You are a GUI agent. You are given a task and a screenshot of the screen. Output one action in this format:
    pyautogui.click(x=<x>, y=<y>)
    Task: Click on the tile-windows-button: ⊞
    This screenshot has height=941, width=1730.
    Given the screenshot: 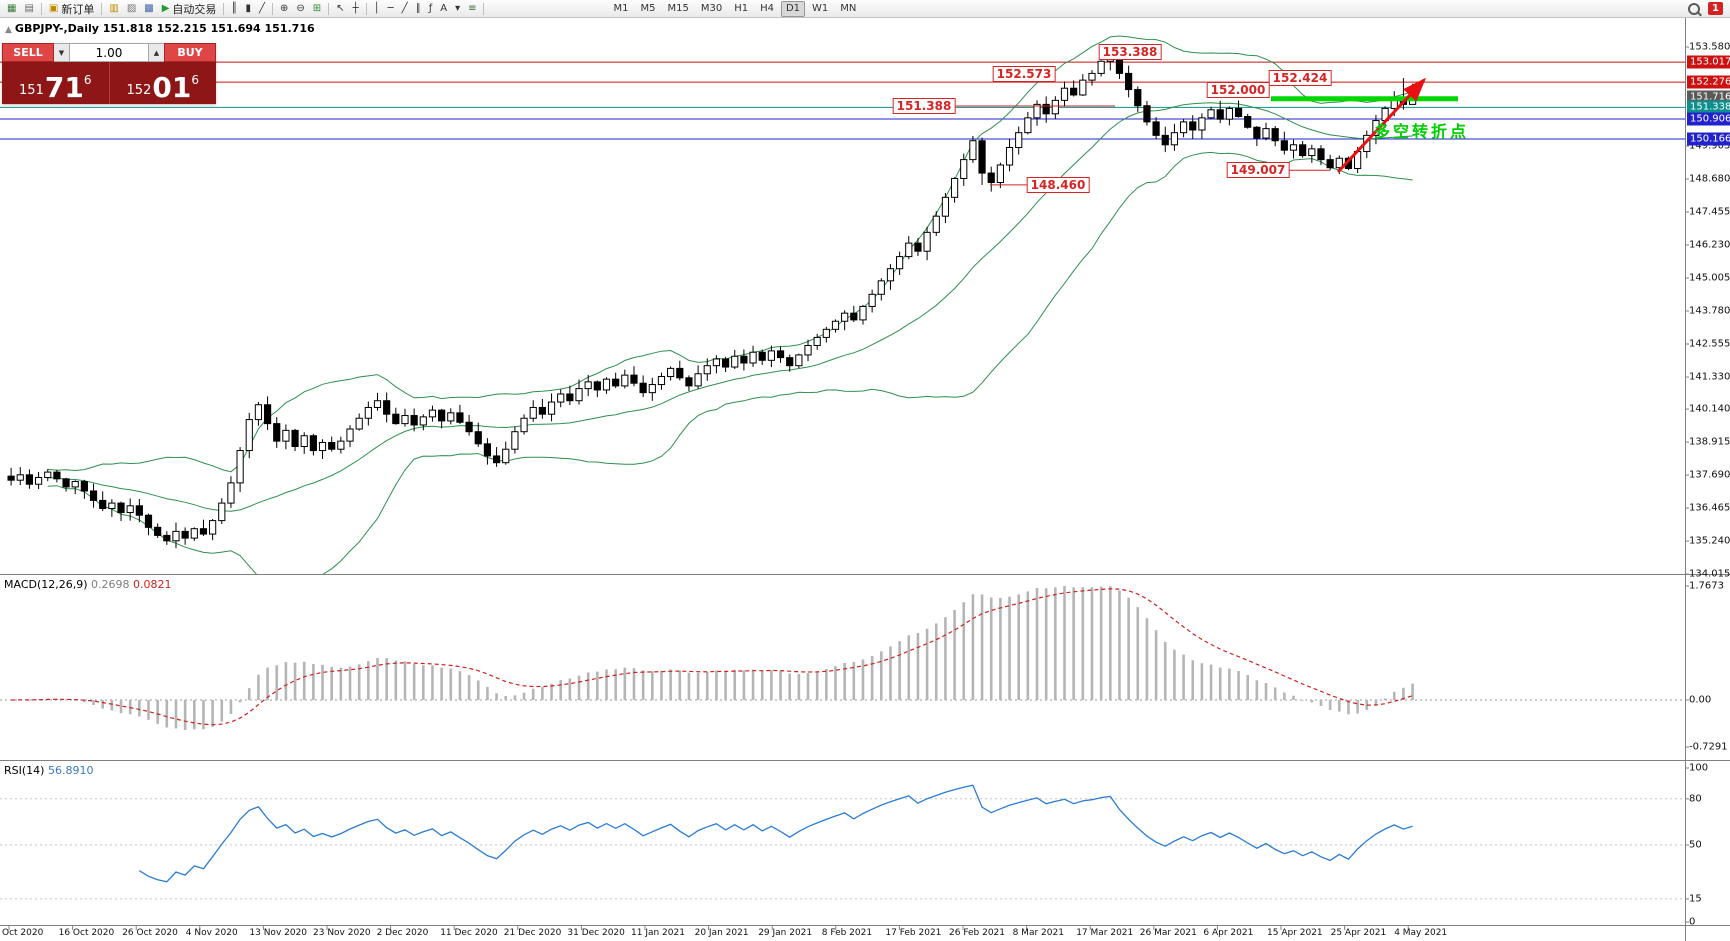 What is the action you would take?
    pyautogui.click(x=317, y=8)
    